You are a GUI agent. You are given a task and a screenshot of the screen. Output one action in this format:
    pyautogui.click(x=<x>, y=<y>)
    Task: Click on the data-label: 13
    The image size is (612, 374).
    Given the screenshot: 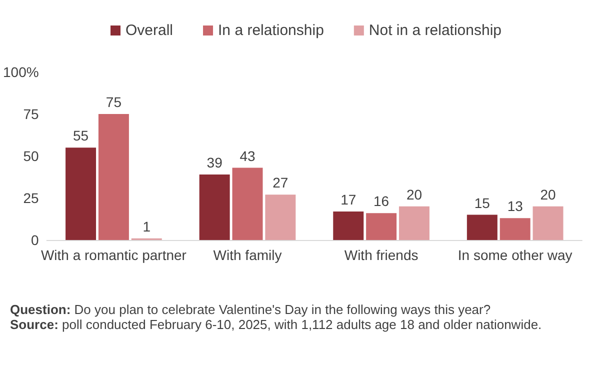 What is the action you would take?
    pyautogui.click(x=515, y=206)
    